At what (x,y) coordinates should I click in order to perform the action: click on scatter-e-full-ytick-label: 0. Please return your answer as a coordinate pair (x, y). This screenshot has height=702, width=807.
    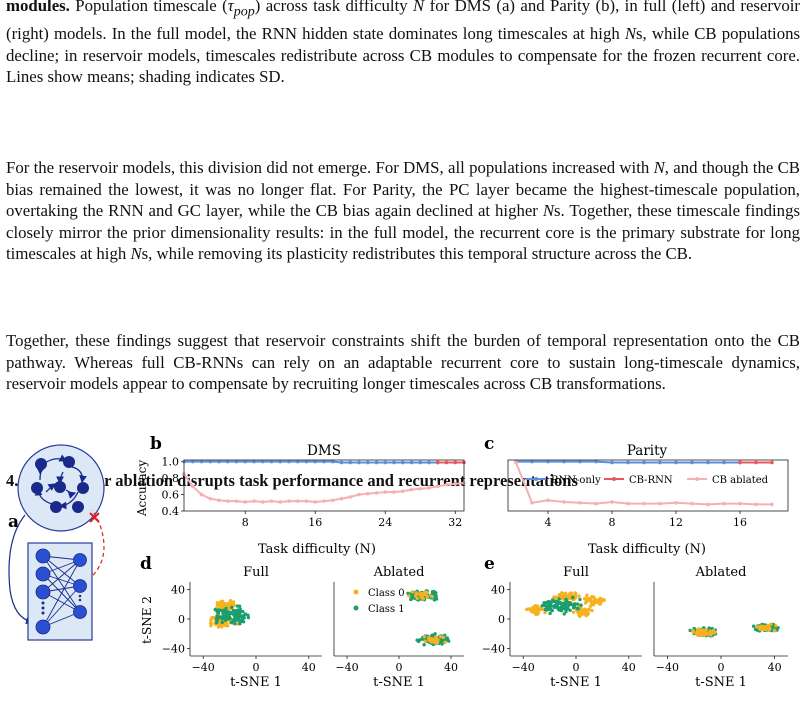
    Looking at the image, I should click on (501, 619).